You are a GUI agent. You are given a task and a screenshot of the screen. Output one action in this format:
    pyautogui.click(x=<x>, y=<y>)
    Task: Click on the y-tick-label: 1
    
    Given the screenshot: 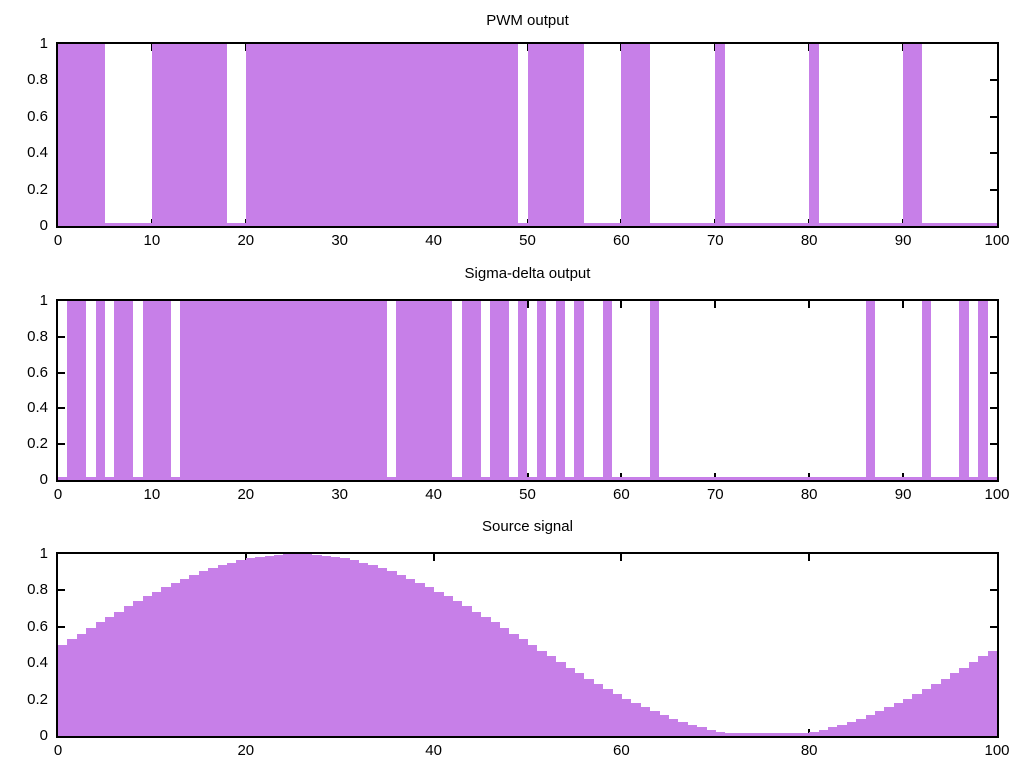 What is the action you would take?
    pyautogui.click(x=43, y=300)
    